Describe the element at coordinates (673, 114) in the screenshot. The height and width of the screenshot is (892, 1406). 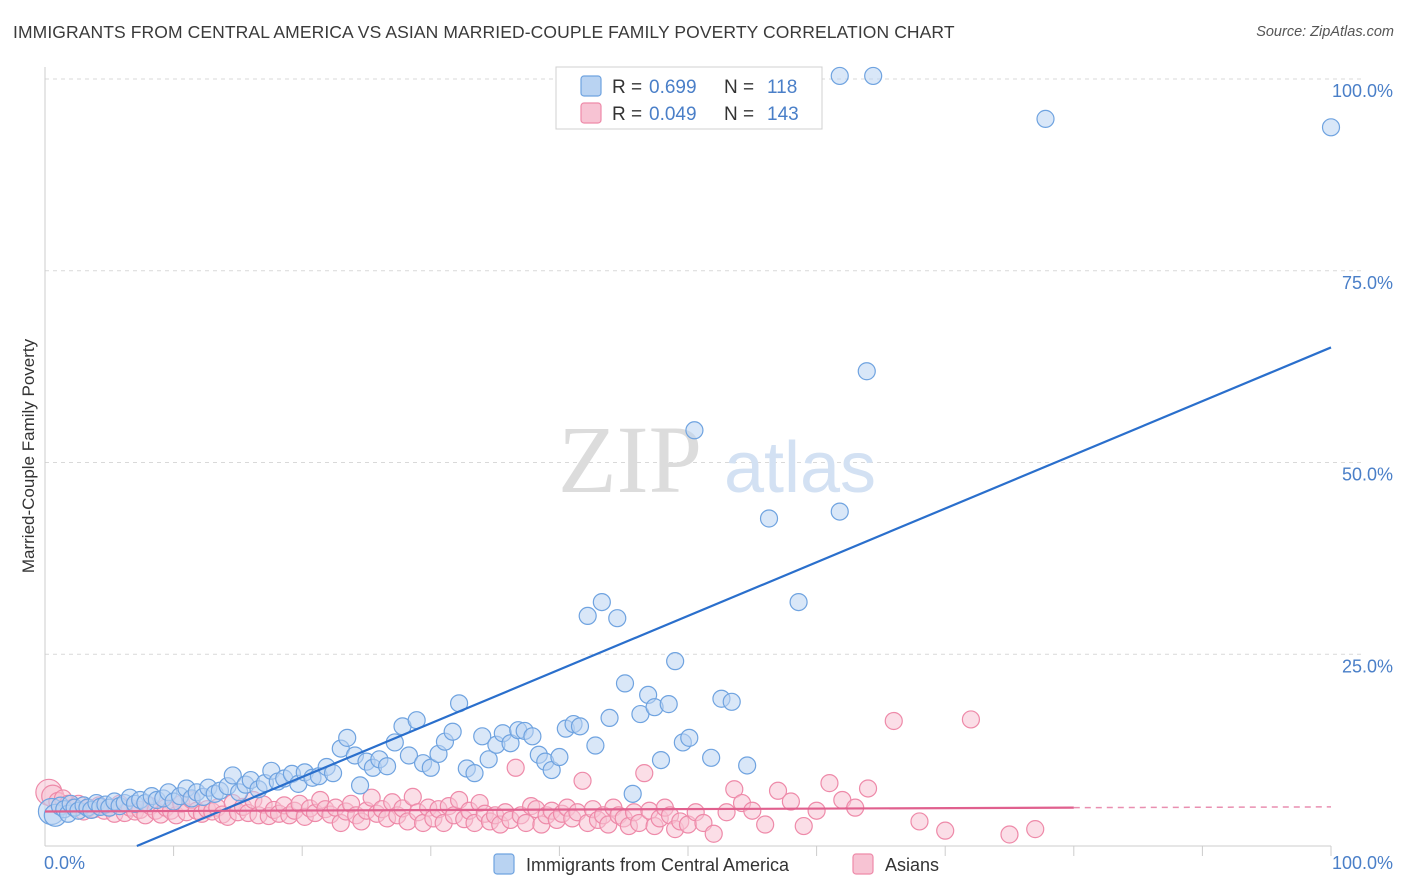
I see `legend-r-value-2: 0.049` at that location.